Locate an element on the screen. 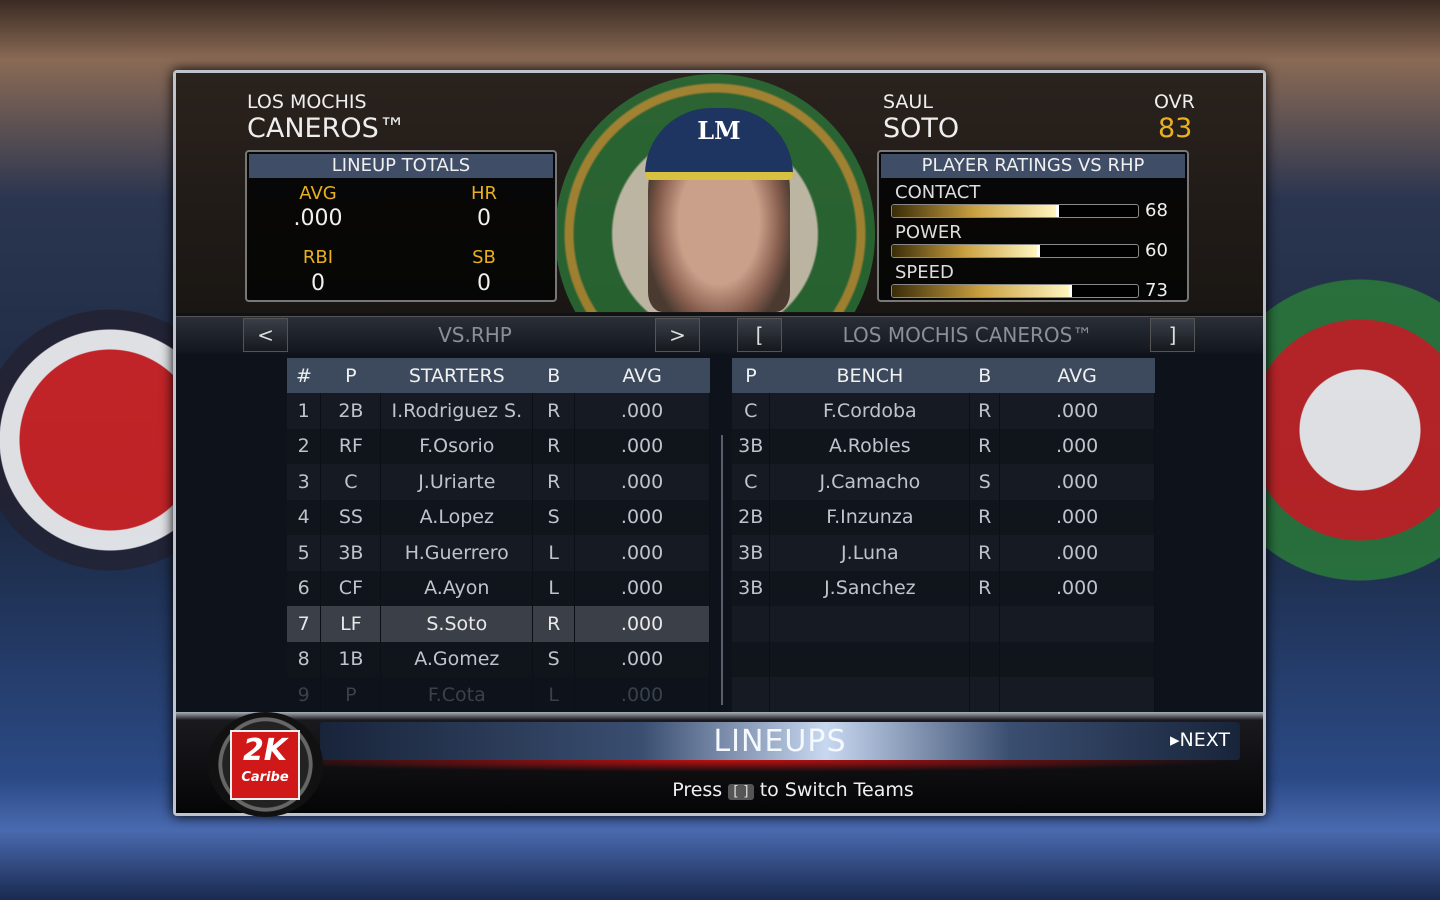  table-cell: CF is located at coordinates (351, 588).